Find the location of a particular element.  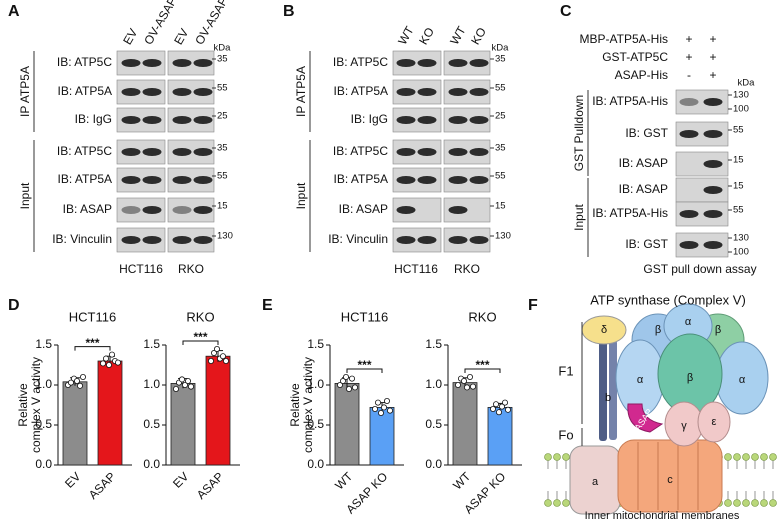

blot-row-label: IB: ATP5C is located at coordinates (84, 62).